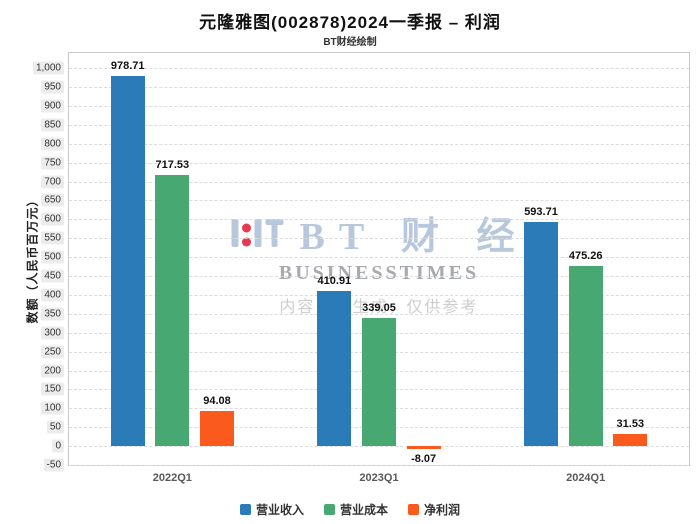  What do you see at coordinates (32, 258) in the screenshot?
I see `y-axis-label: 数额（人民币百万元）` at bounding box center [32, 258].